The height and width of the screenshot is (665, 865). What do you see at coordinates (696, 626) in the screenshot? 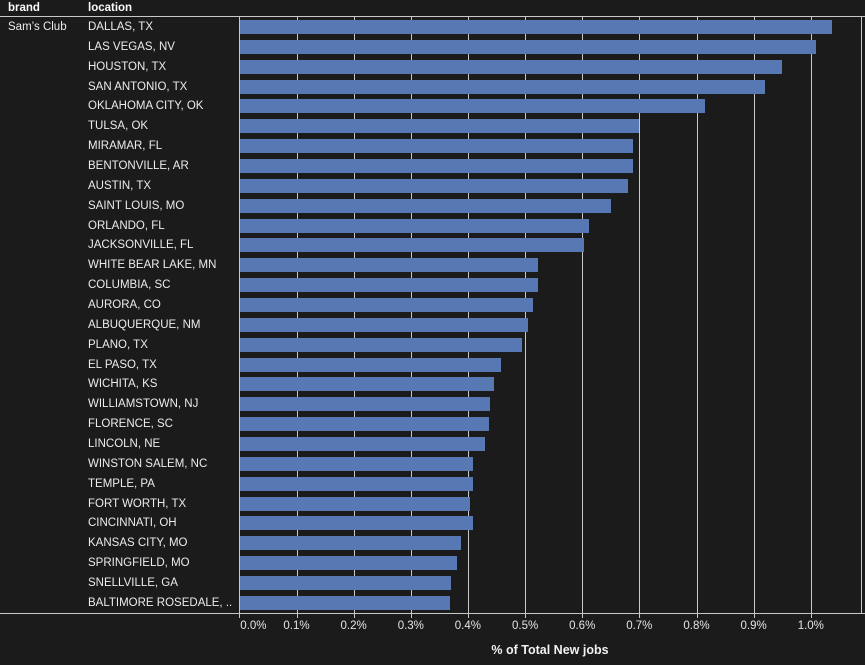
I see `x-axis-tick-label: 0.8%` at bounding box center [696, 626].